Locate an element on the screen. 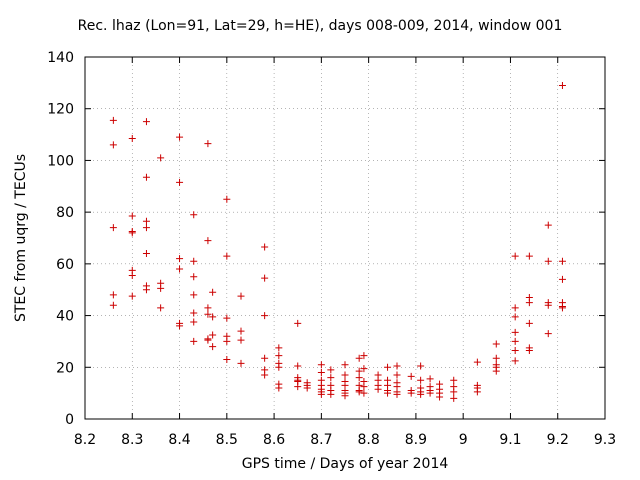 The width and height of the screenshot is (640, 480). y-tick-label: 140 is located at coordinates (60, 58).